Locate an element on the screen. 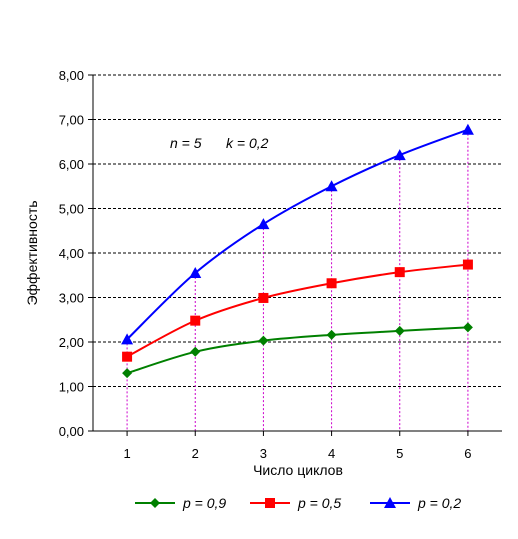 Image resolution: width=518 pixels, height=539 pixels. legend-item: p = 0,5 is located at coordinates (295, 503).